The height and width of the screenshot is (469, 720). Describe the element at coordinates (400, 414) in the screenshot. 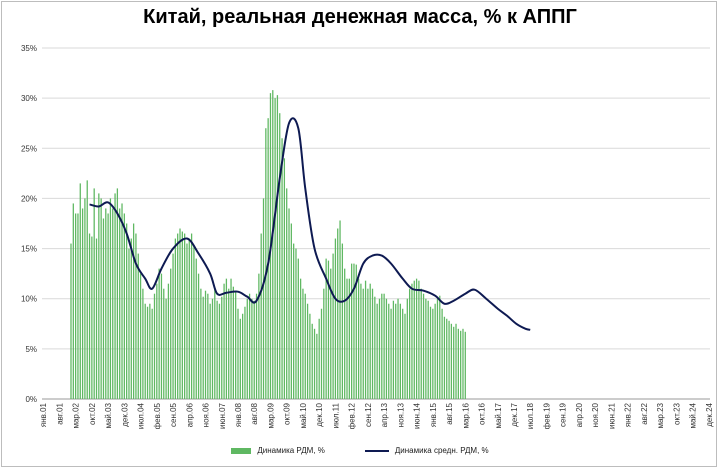

I see `x-tick-label: ноя.13` at that location.